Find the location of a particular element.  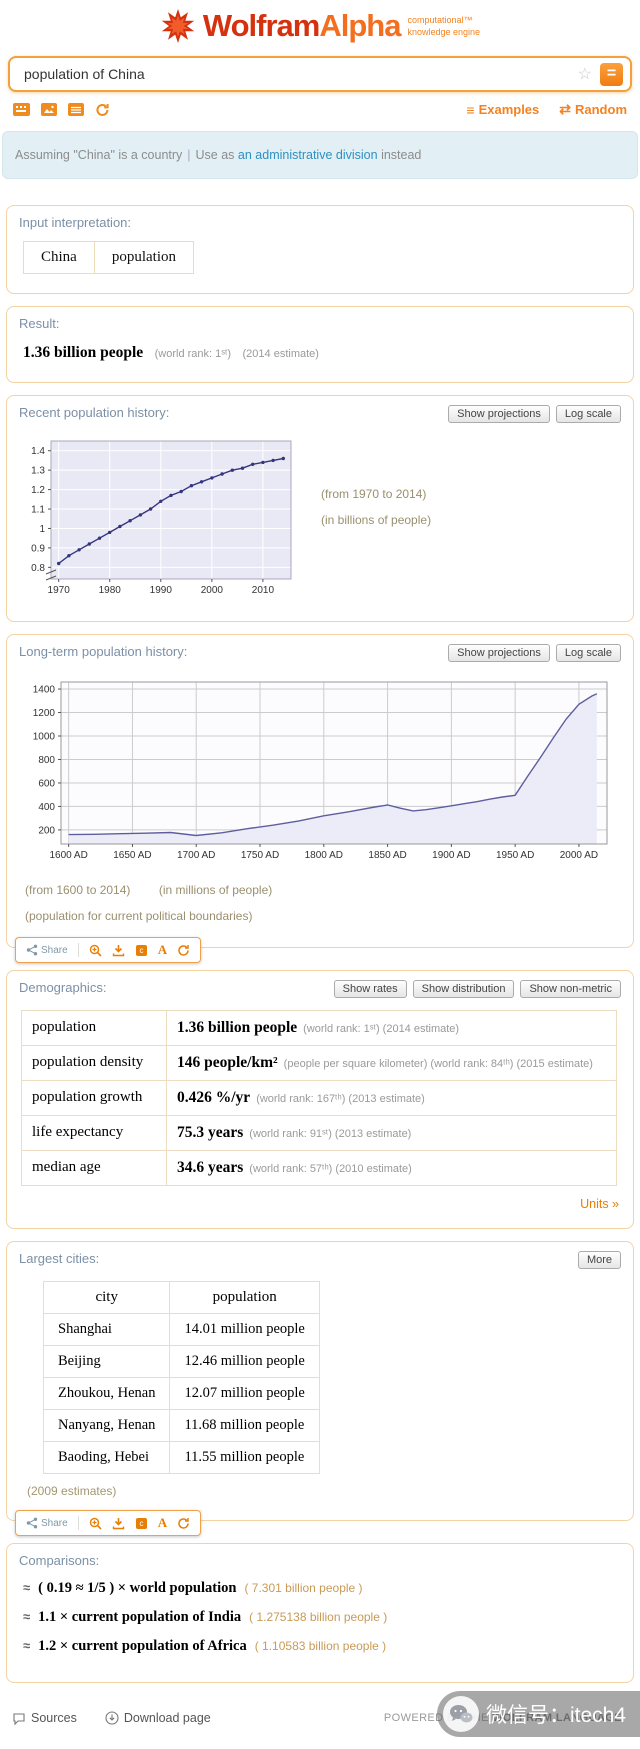

favorite-star-icon: ☆ is located at coordinates (584, 74).